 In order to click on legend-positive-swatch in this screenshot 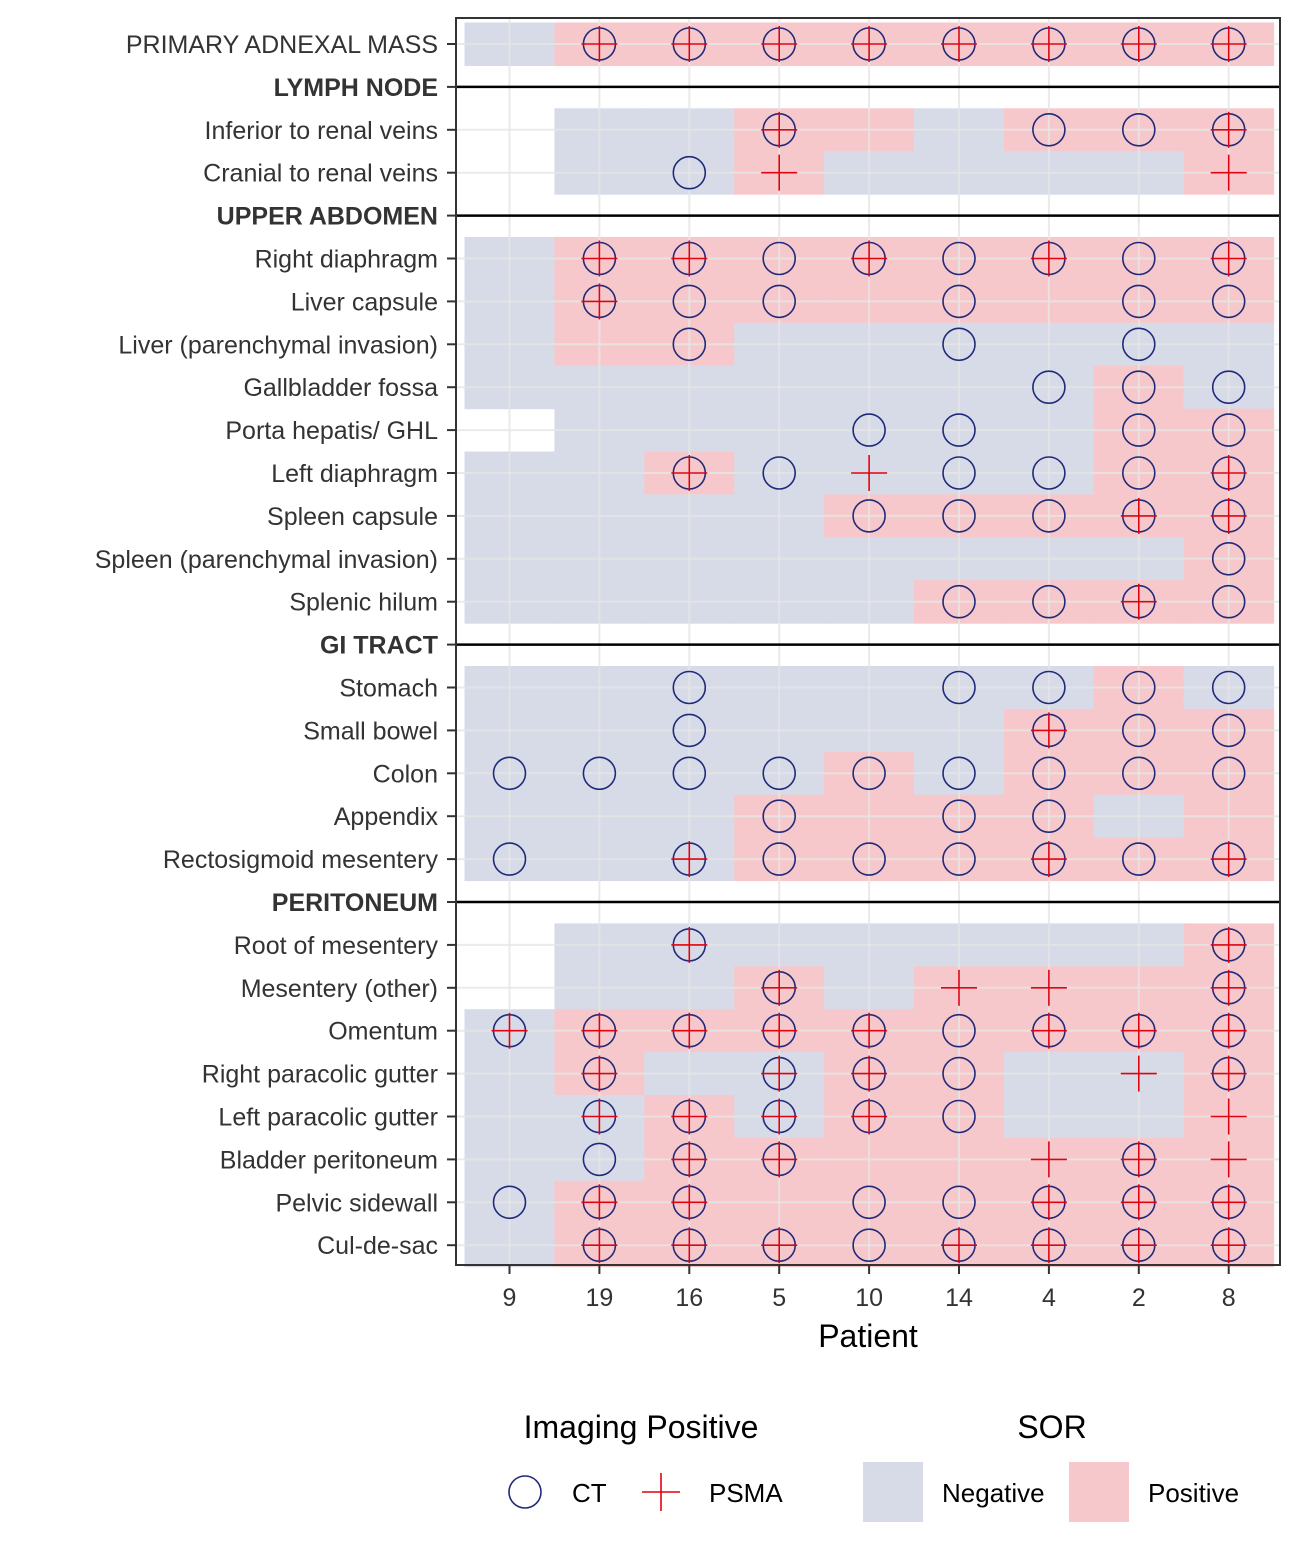, I will do `click(1099, 1492)`.